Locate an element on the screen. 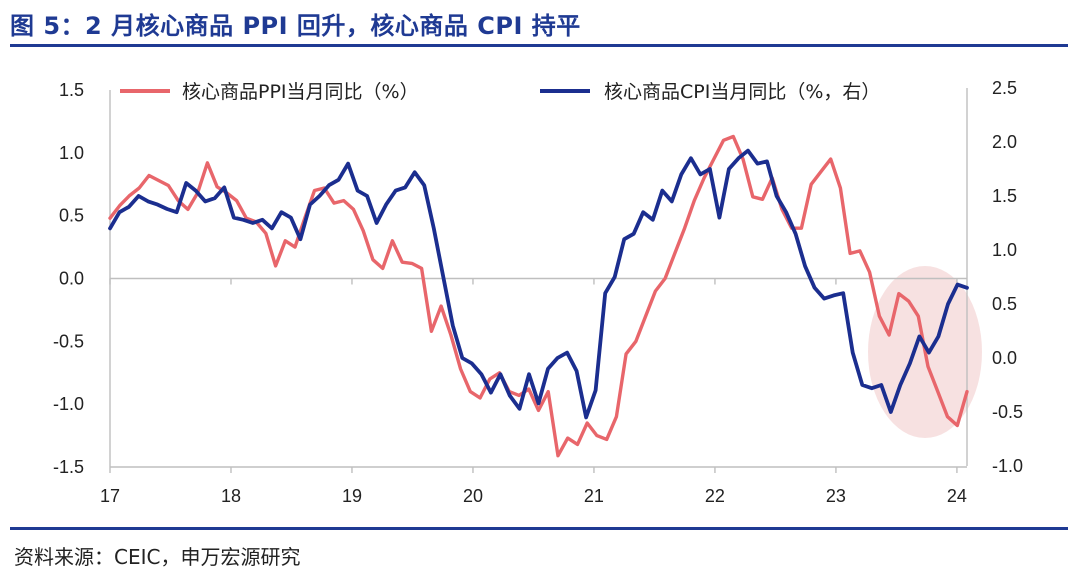 This screenshot has width=1080, height=581. left-tick-label: 0.0 is located at coordinates (71, 279).